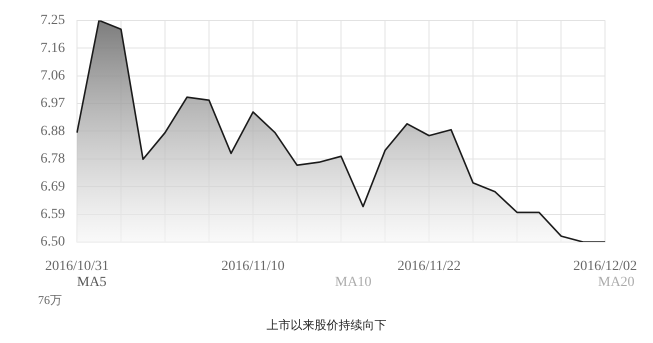 This screenshot has width=653, height=343. I want to click on text: 76万, so click(50, 300).